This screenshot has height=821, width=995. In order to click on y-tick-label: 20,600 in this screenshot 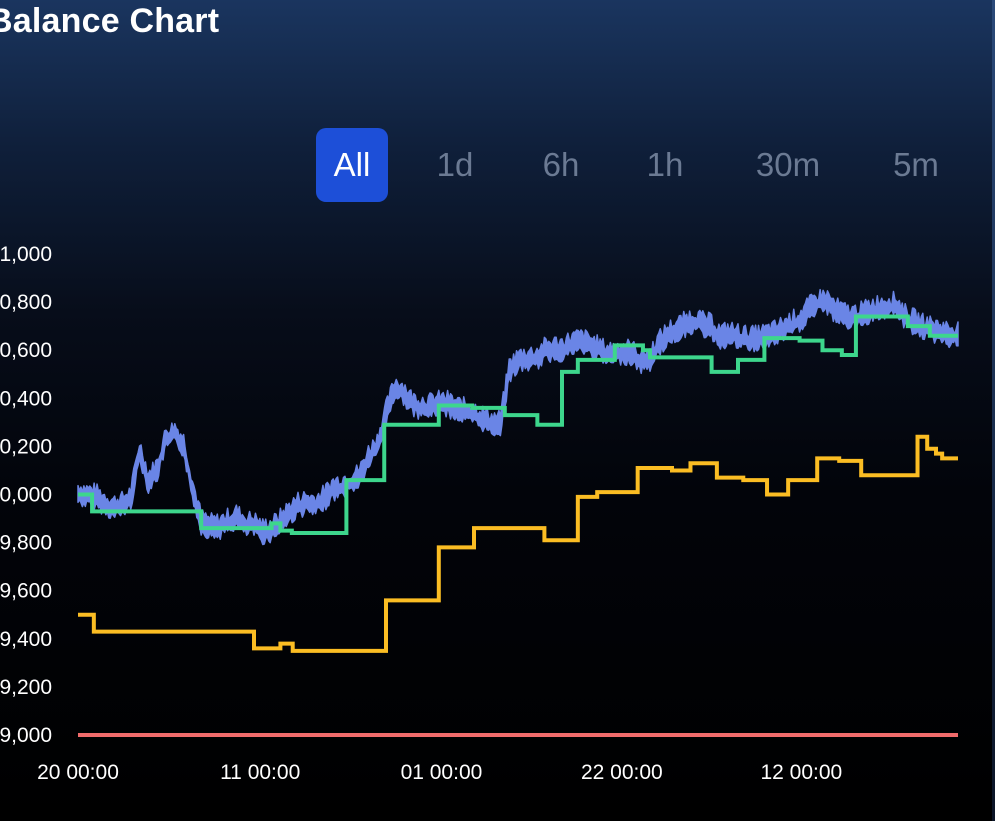, I will do `click(26, 350)`.